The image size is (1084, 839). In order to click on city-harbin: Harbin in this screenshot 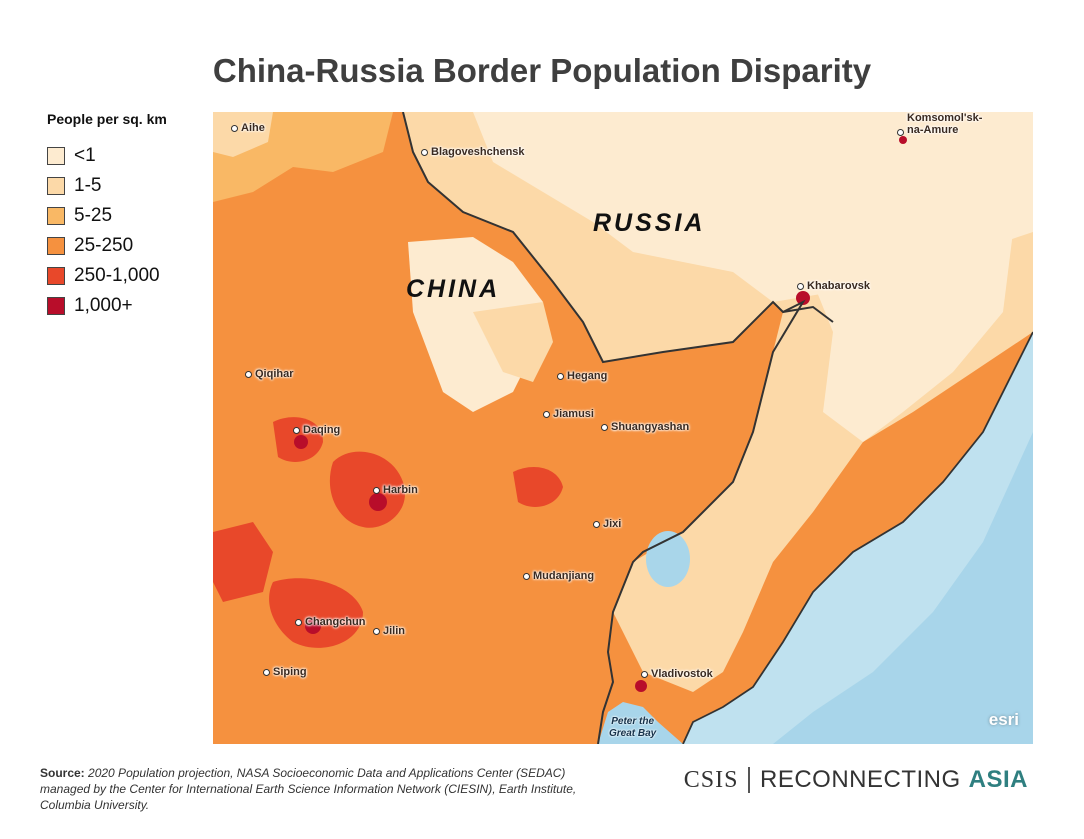, I will do `click(395, 490)`.